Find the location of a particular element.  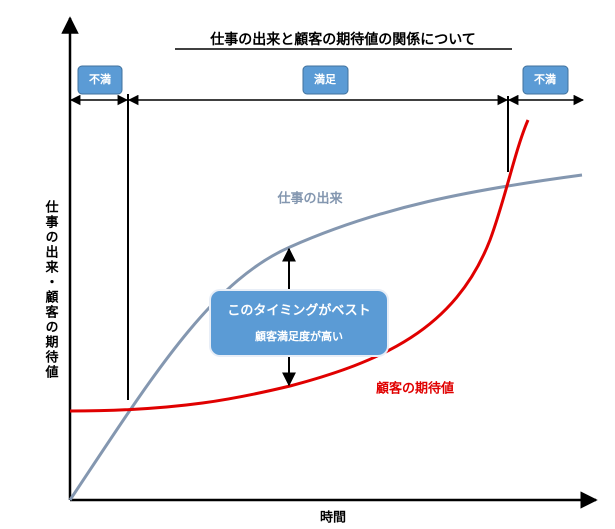

zone-label: 満足 is located at coordinates (325, 79).